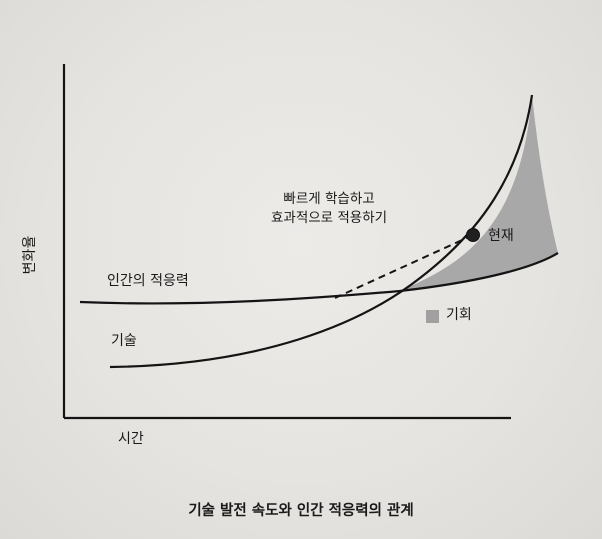  What do you see at coordinates (30, 255) in the screenshot?
I see `y-axis-label: 변화율` at bounding box center [30, 255].